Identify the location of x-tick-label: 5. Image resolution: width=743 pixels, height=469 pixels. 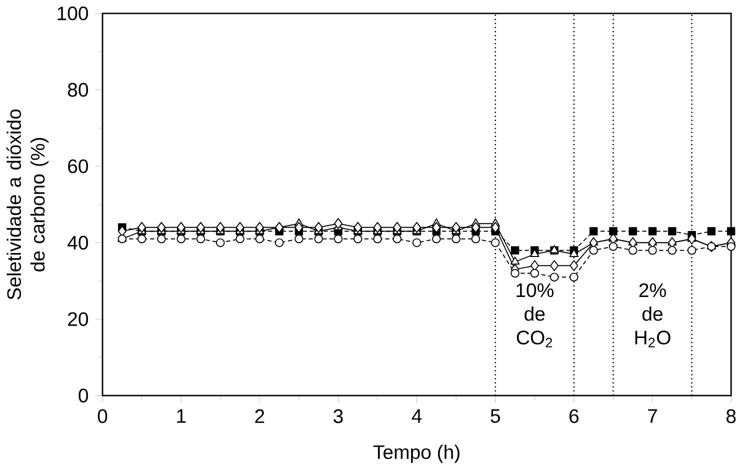
(495, 416).